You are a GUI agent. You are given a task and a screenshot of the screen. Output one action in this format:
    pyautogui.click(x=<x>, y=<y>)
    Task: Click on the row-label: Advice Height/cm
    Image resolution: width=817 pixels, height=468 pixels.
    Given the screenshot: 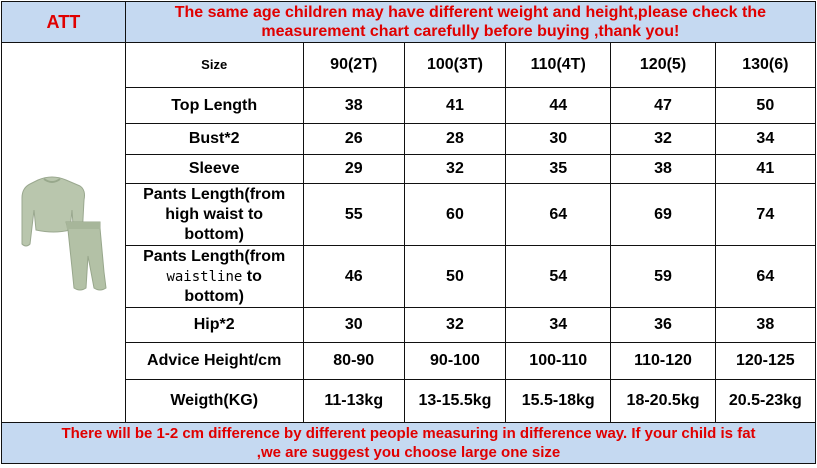 What is the action you would take?
    pyautogui.click(x=214, y=361)
    